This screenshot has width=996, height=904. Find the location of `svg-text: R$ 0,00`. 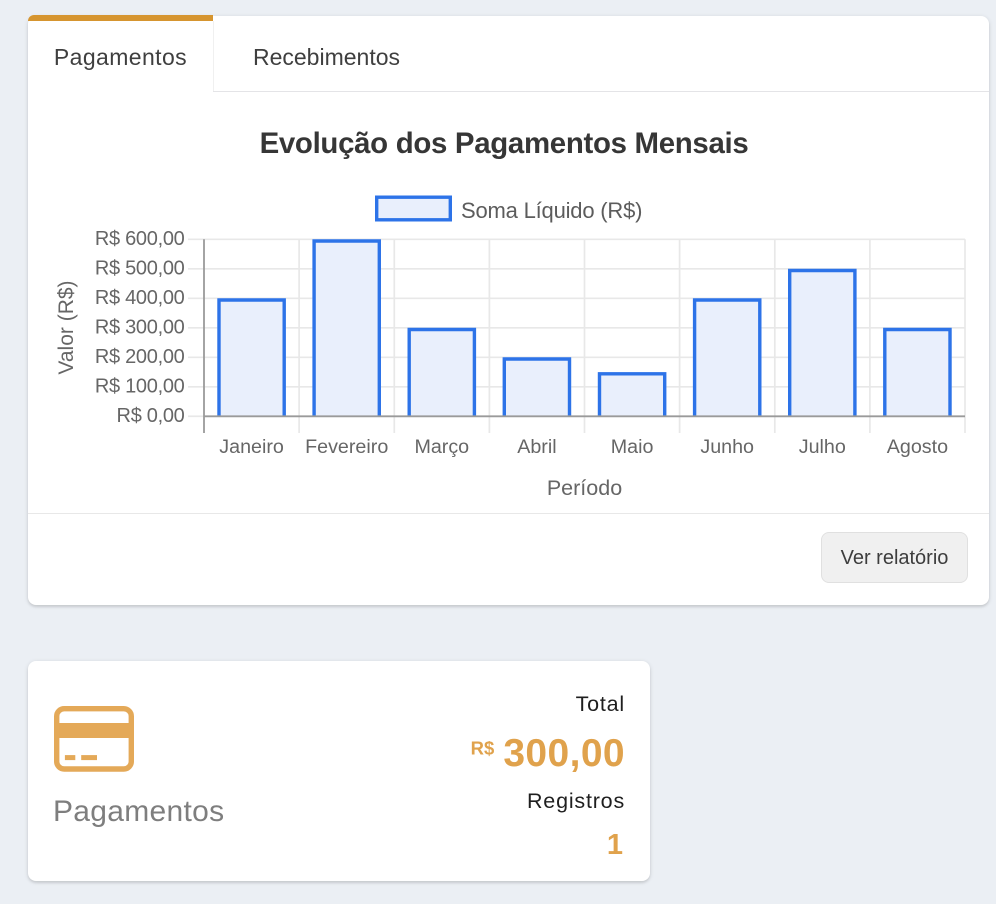

svg-text: R$ 0,00 is located at coordinates (151, 416).